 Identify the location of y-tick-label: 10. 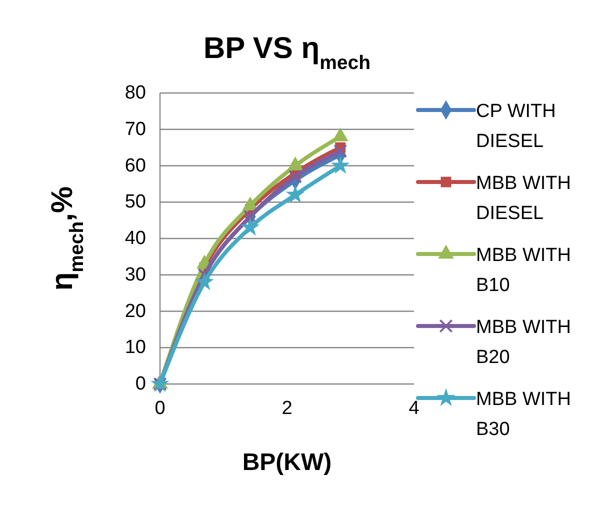
(135, 347).